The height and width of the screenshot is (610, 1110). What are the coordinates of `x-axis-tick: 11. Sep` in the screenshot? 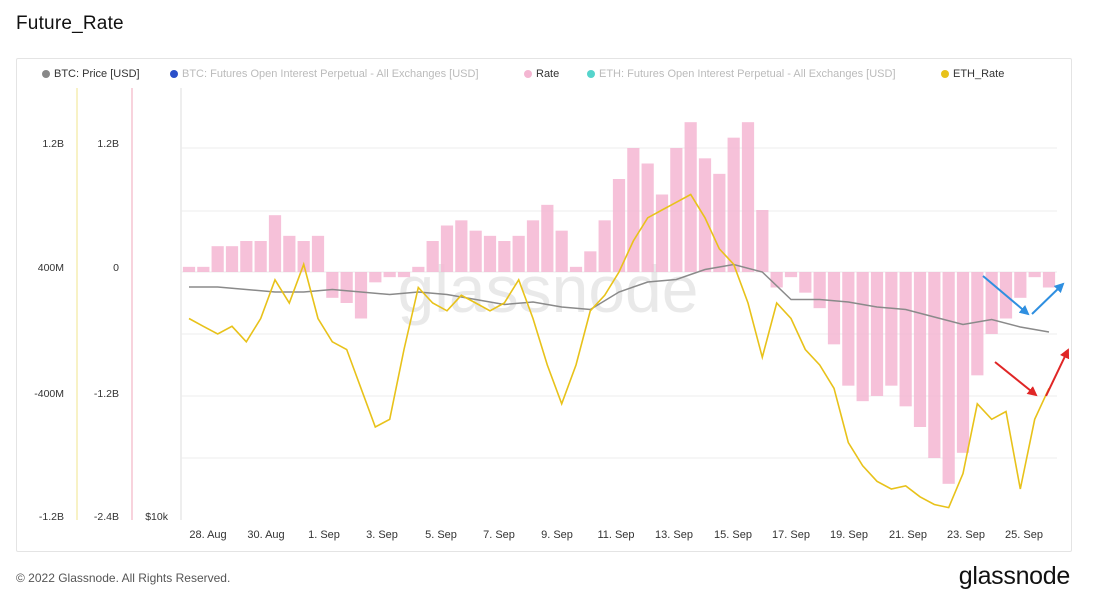 It's located at (615, 535).